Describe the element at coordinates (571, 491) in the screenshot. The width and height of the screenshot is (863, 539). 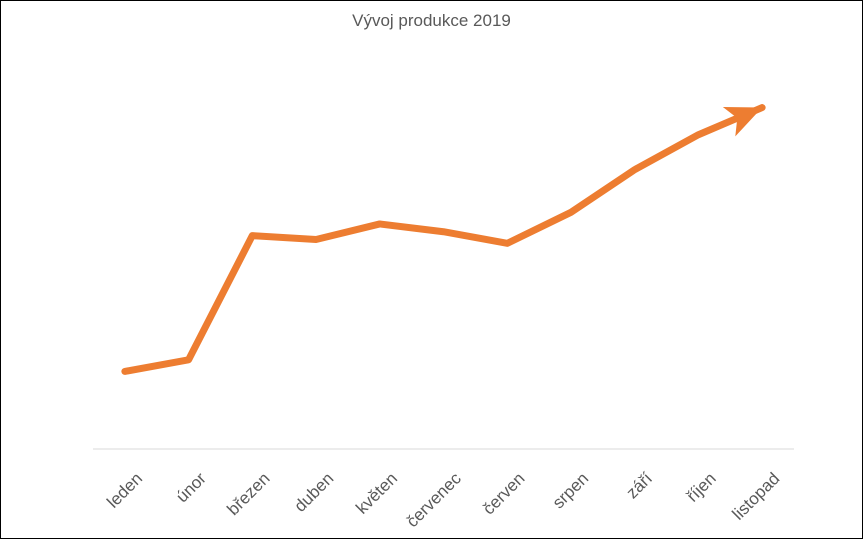
I see `x-tick-label: srpen` at that location.